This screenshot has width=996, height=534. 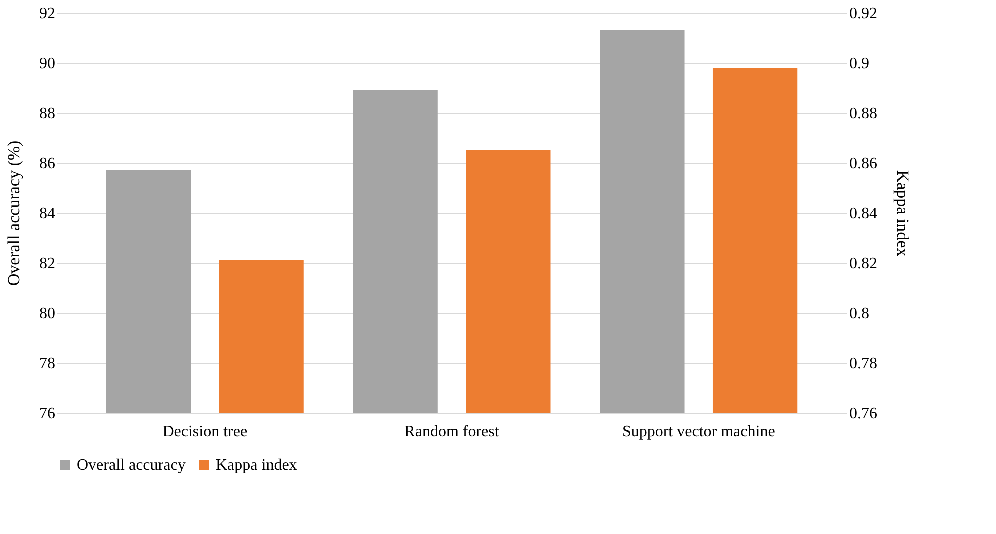 I want to click on y-tick-label: 86, so click(x=48, y=164).